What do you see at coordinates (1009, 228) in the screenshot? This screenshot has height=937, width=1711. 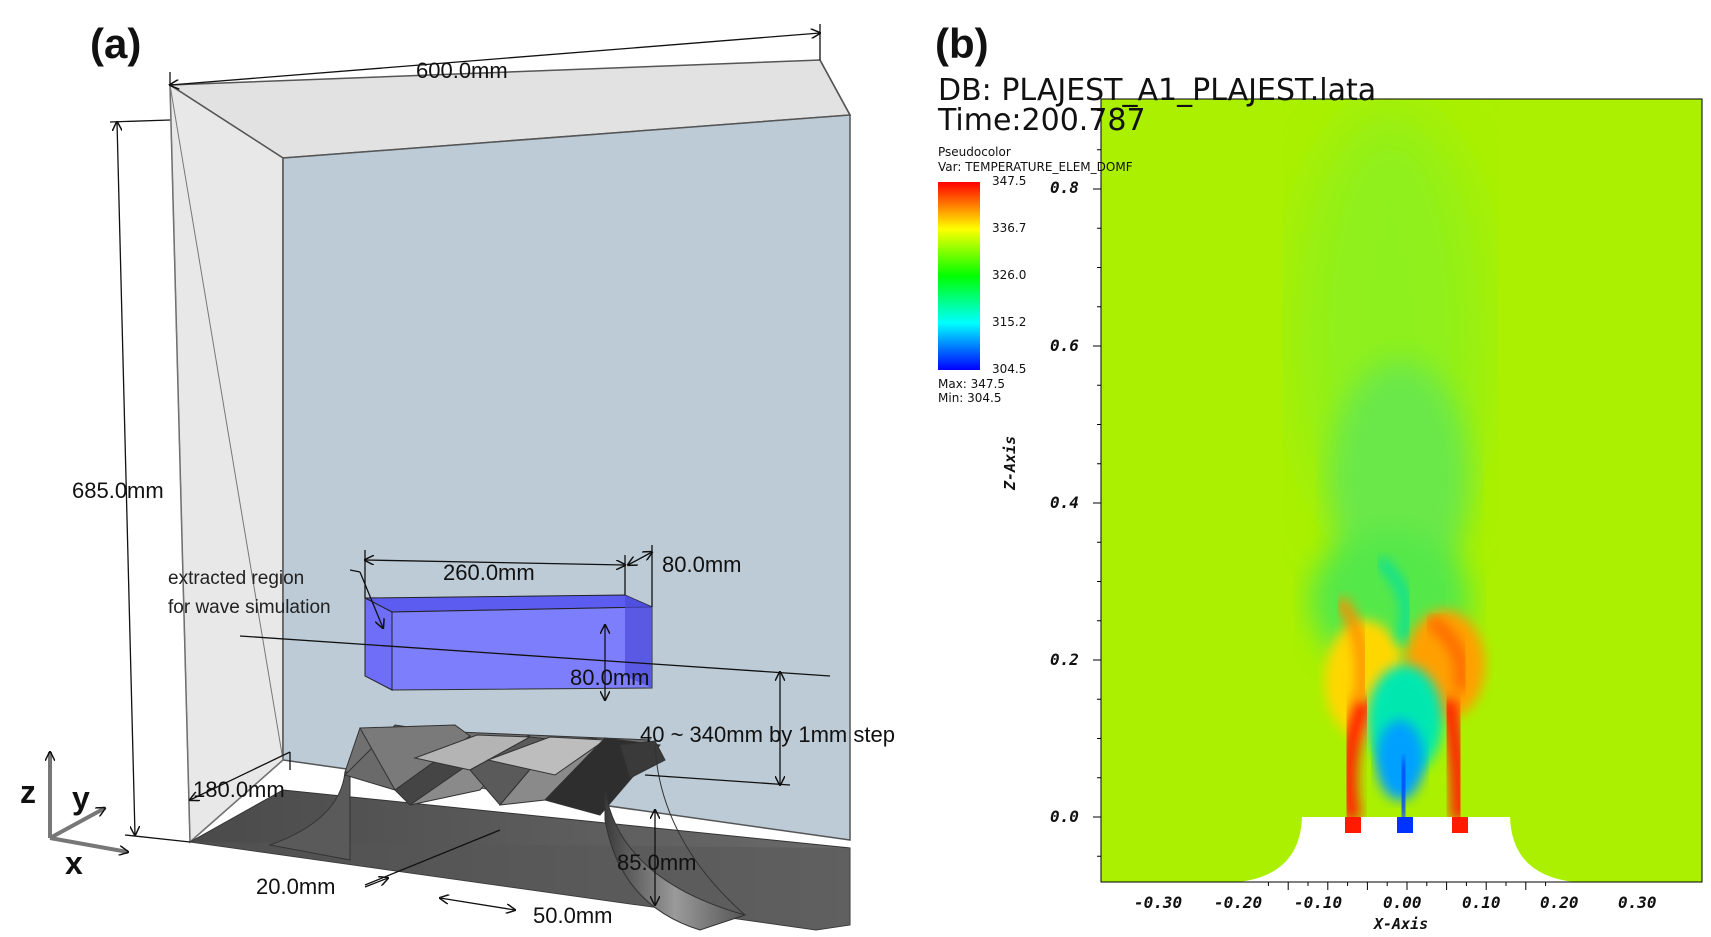 I see `legend-tick-1: 336.7` at bounding box center [1009, 228].